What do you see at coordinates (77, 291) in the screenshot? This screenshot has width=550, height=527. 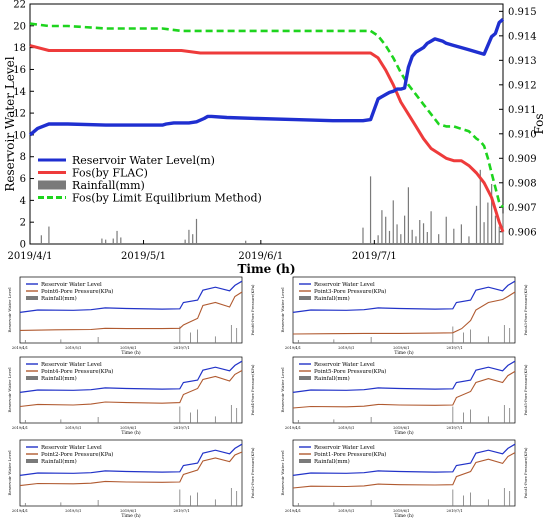 I see `small-legend-label: Point6-Pore Pressure(KPa)` at bounding box center [77, 291].